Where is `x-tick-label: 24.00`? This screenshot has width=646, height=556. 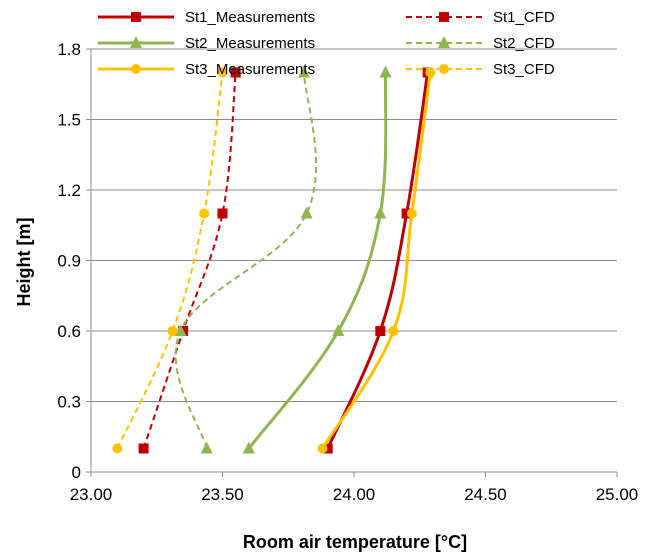 x-tick-label: 24.00 is located at coordinates (354, 494).